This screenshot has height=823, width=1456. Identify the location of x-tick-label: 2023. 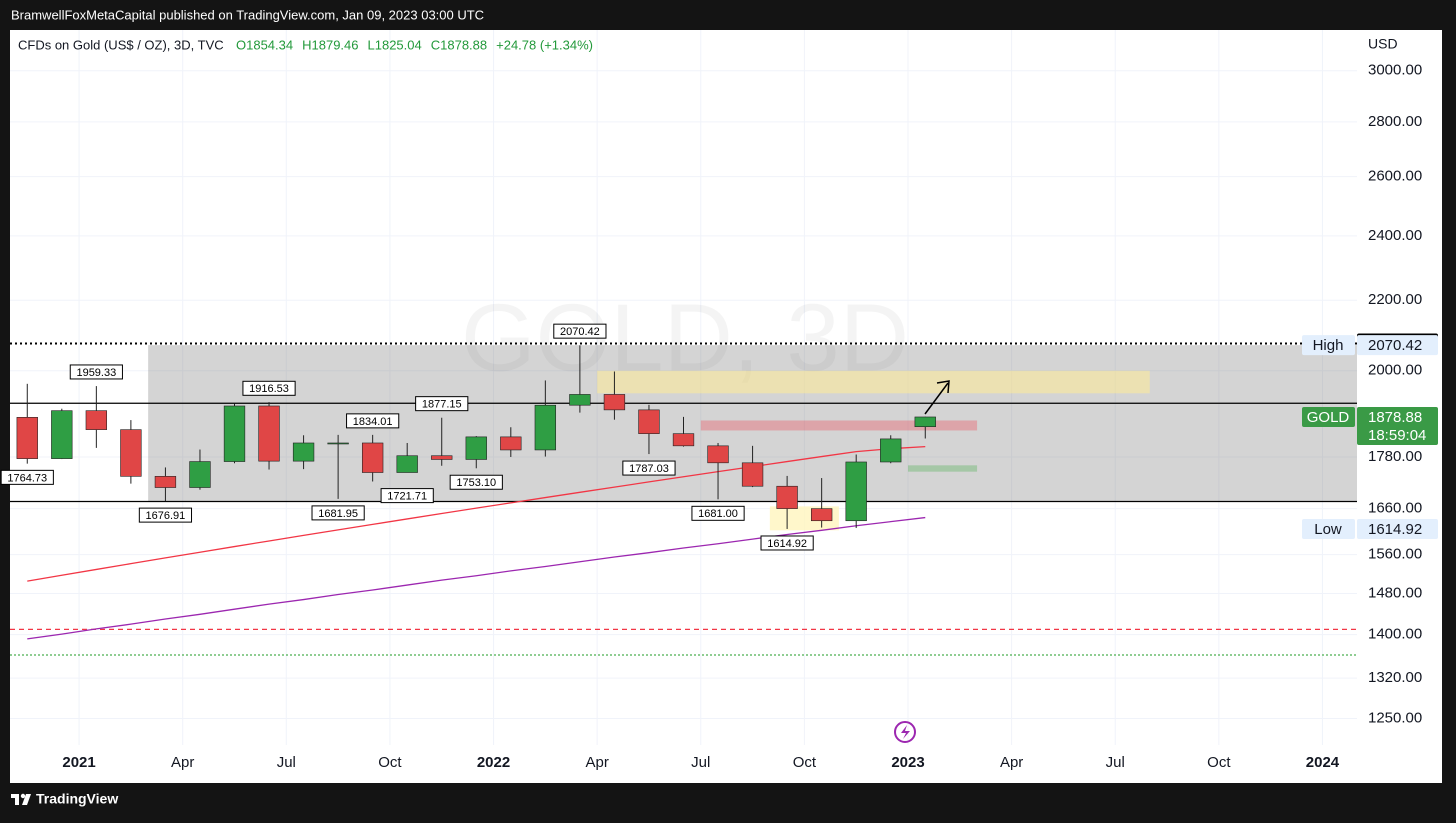
(907, 762).